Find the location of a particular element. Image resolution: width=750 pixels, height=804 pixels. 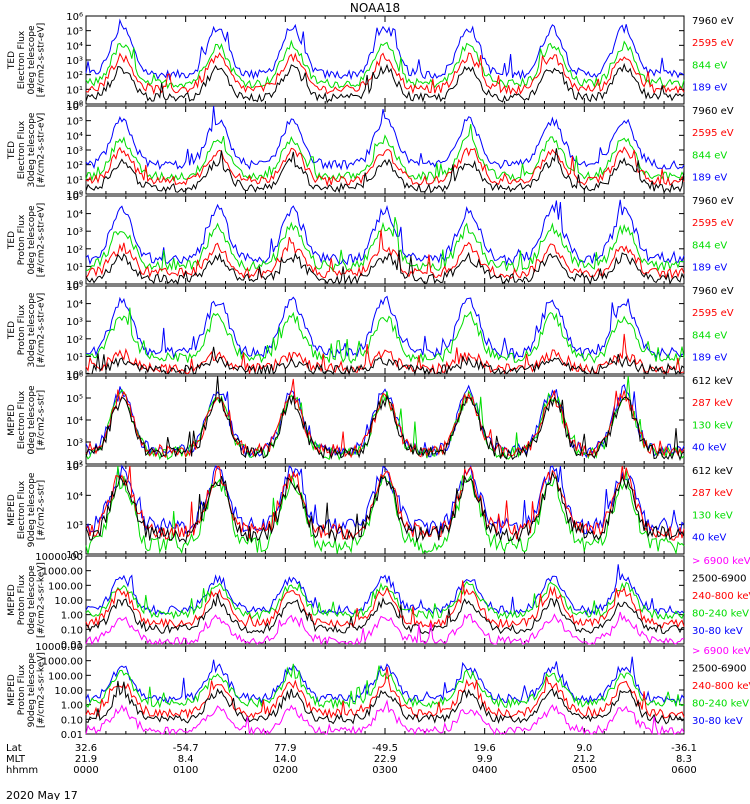

y-axis-label-line: [#/cm2-s-str] is located at coordinates (42, 510).